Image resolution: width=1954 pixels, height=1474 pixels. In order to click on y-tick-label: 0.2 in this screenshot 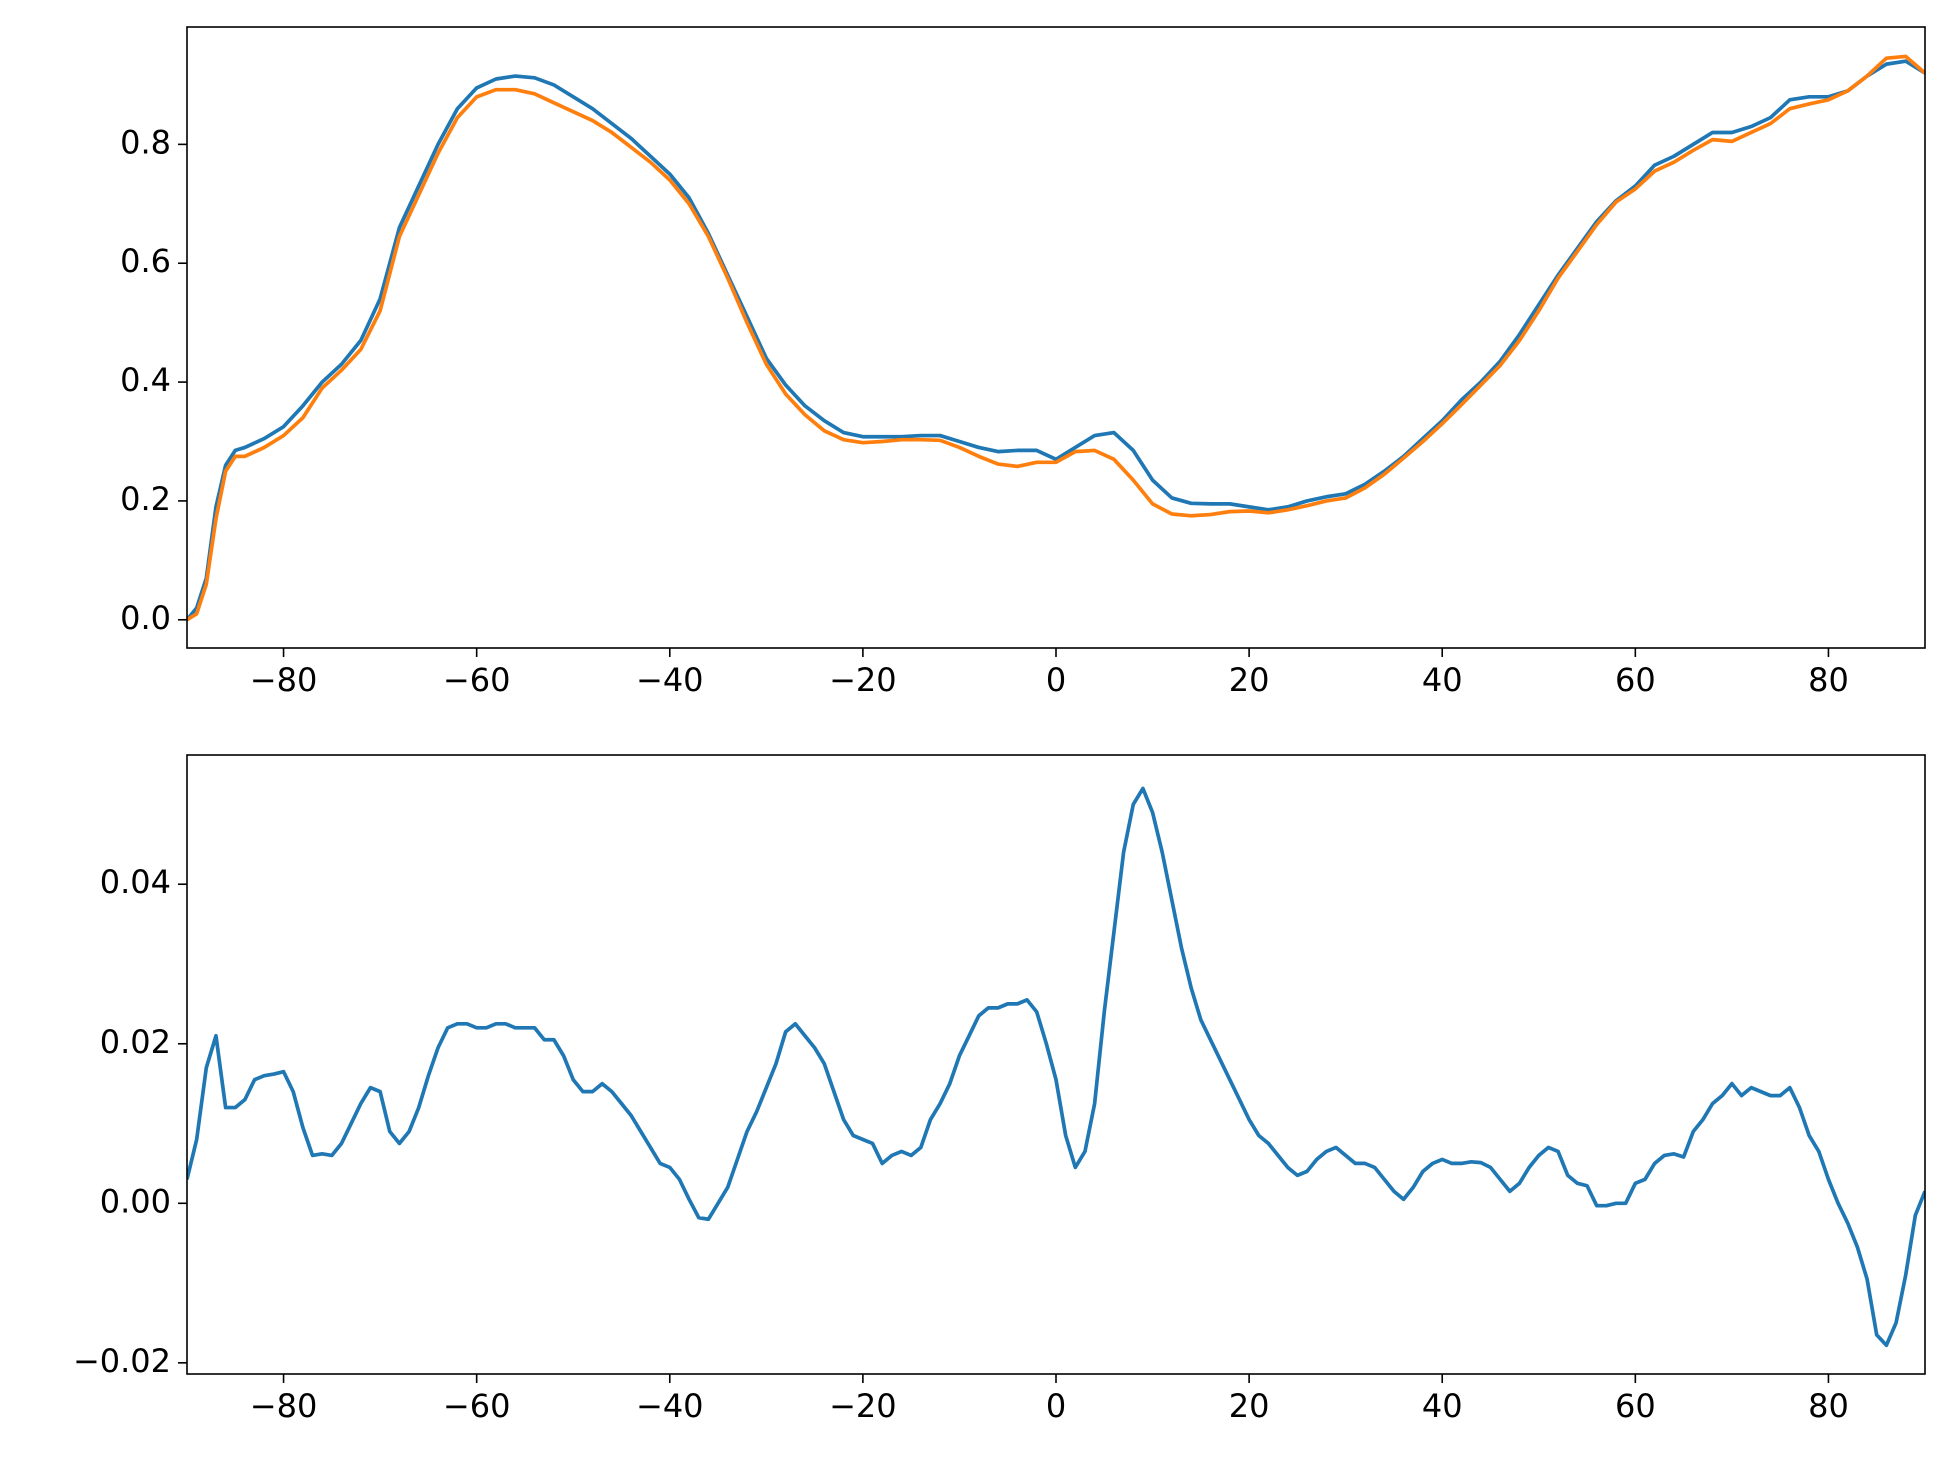, I will do `click(145, 499)`.